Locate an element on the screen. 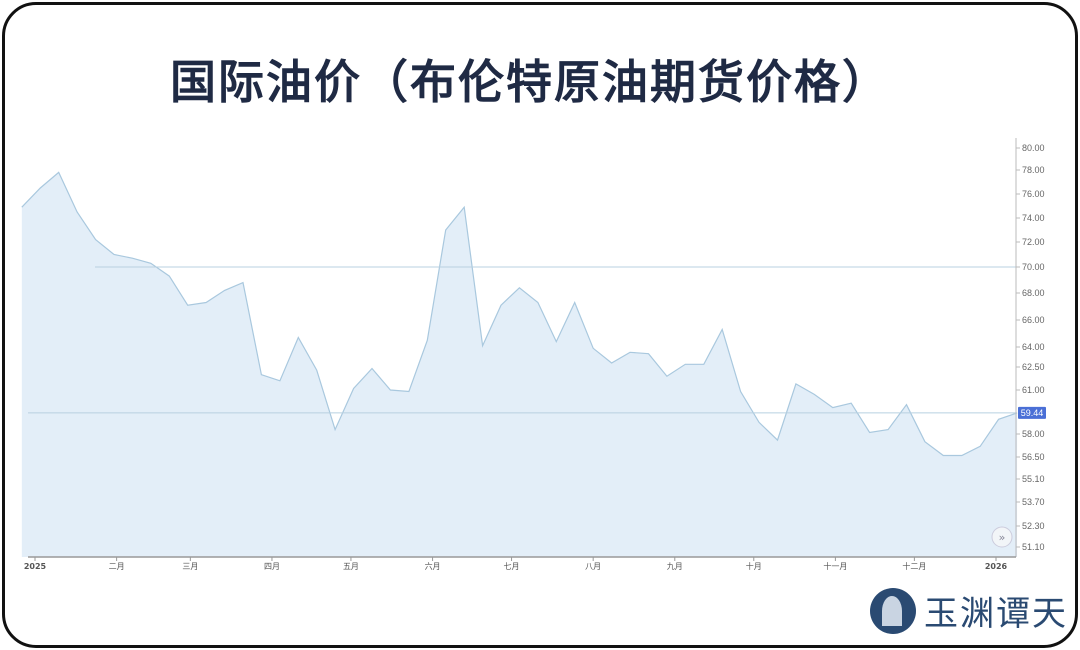 The image size is (1080, 650). x-tick-label: 六月 is located at coordinates (433, 566).